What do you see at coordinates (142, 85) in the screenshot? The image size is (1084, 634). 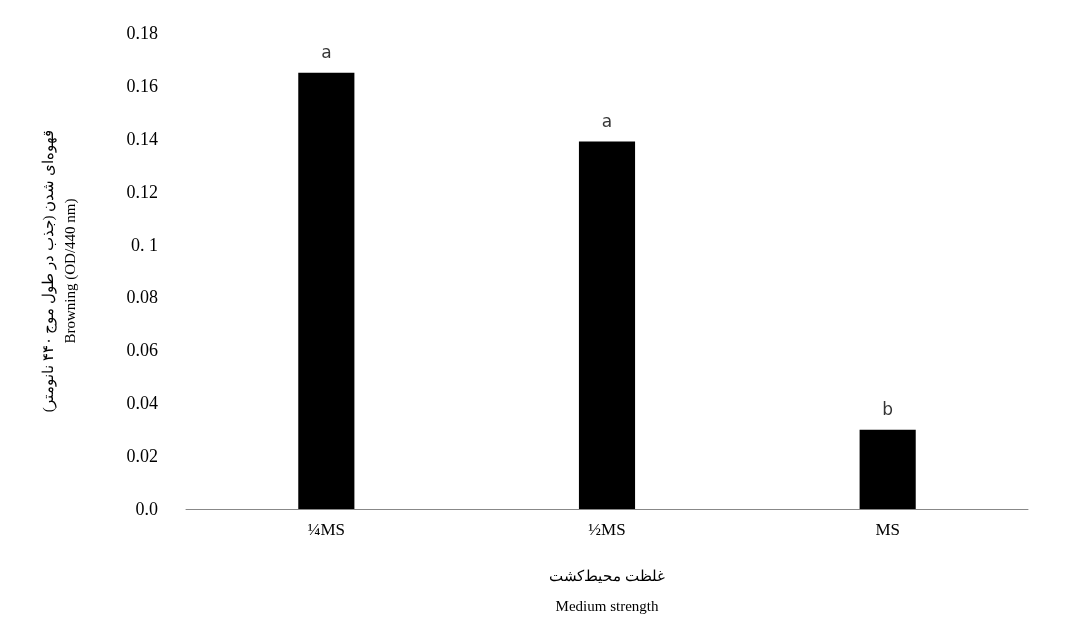 I see `y-tick-label: 0.16` at bounding box center [142, 85].